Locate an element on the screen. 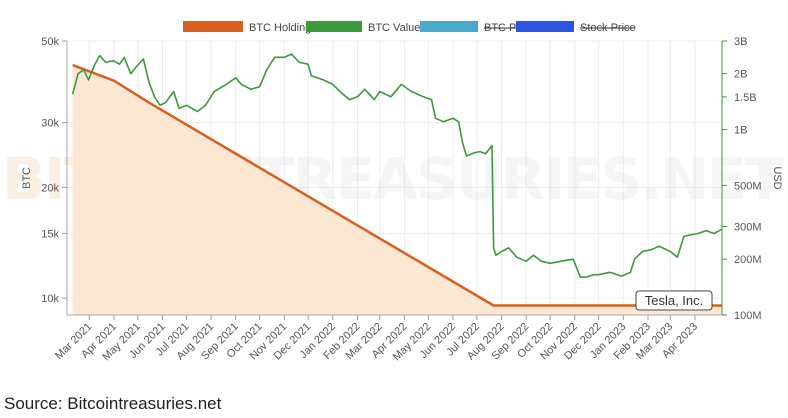  right-tick-label: 200M is located at coordinates (748, 260).